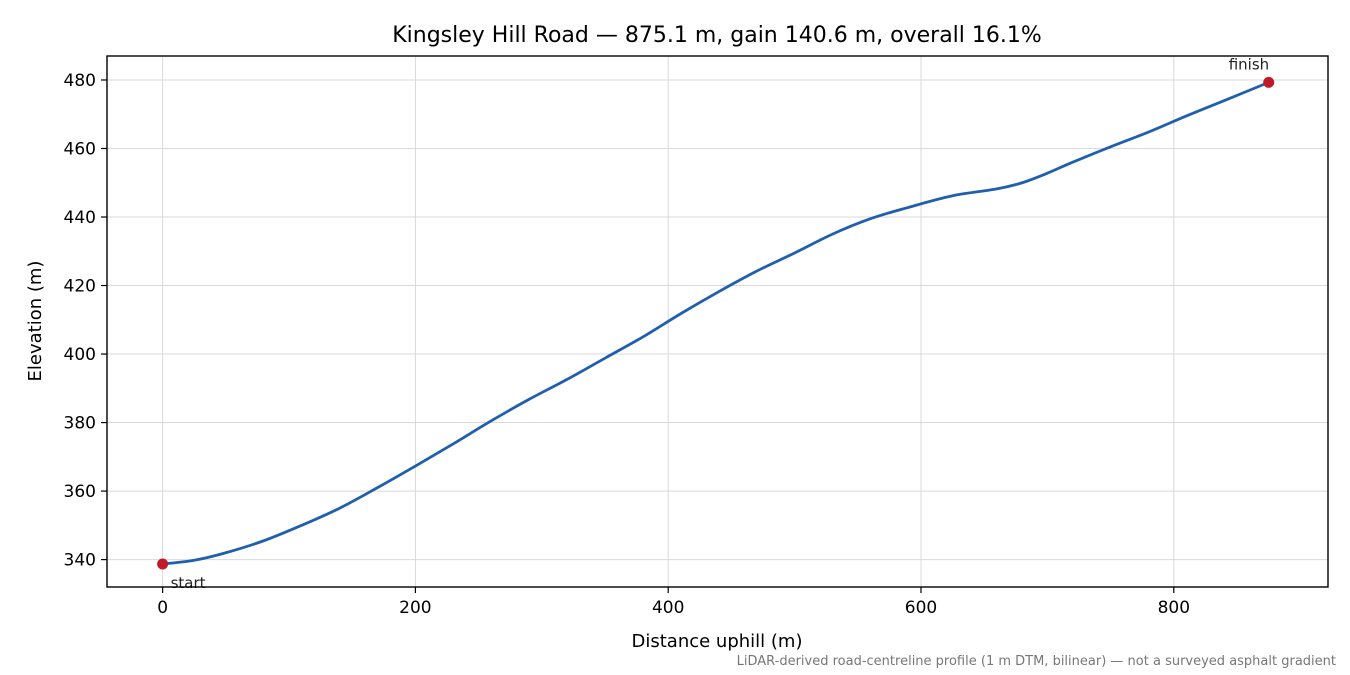 The height and width of the screenshot is (675, 1350). I want to click on y-tick-label: 400, so click(80, 355).